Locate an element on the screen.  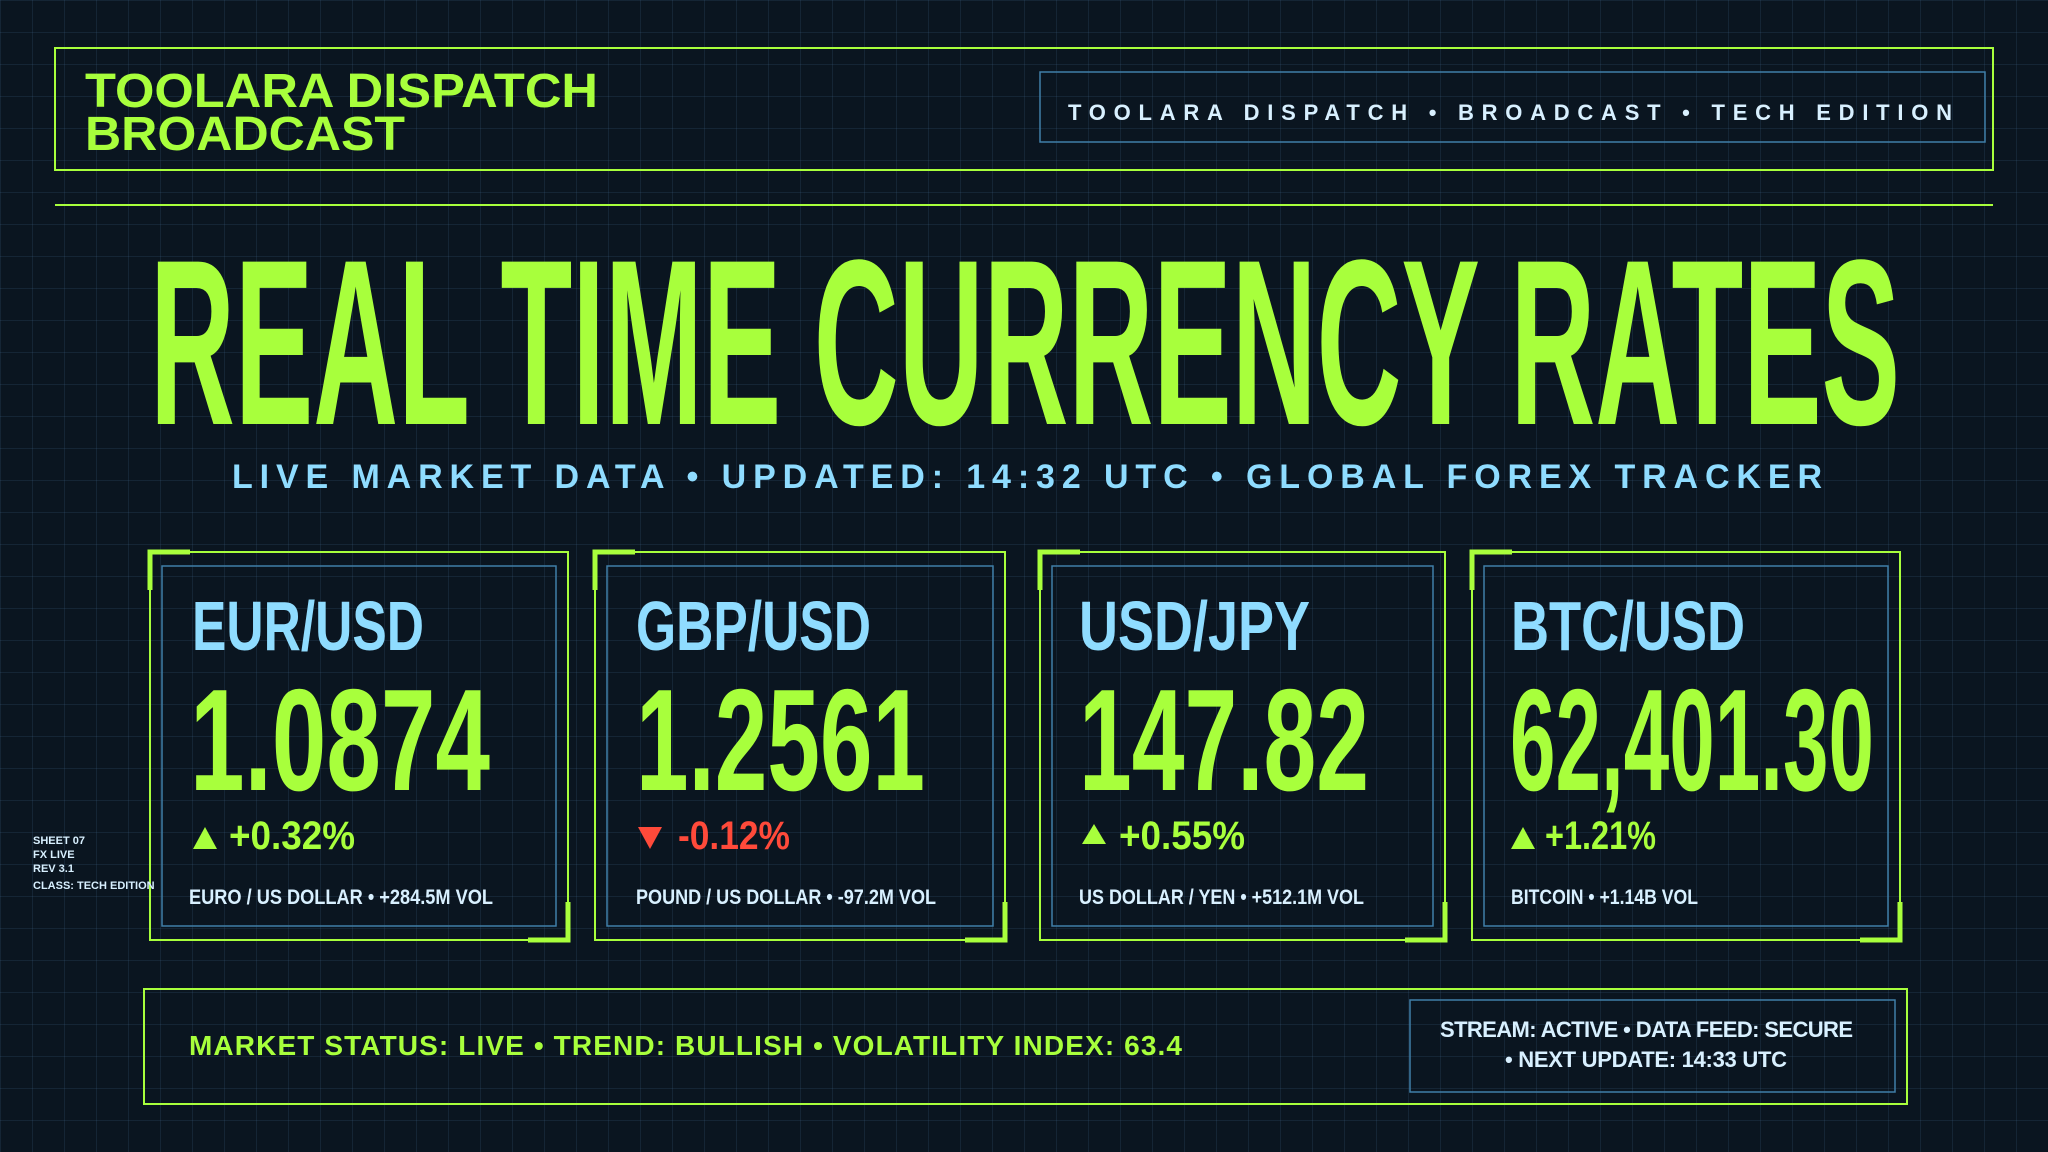
tagline-frame is located at coordinates (1512, 107).